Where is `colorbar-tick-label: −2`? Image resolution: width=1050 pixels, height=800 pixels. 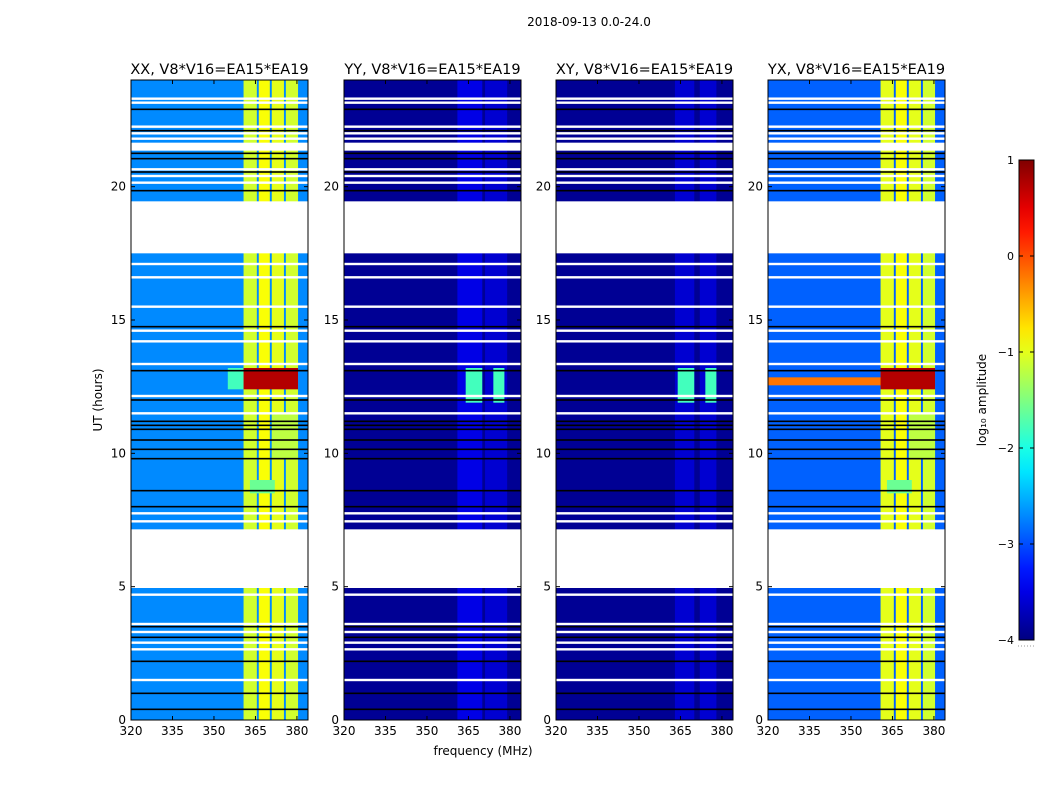
colorbar-tick-label: −2 is located at coordinates (1006, 448).